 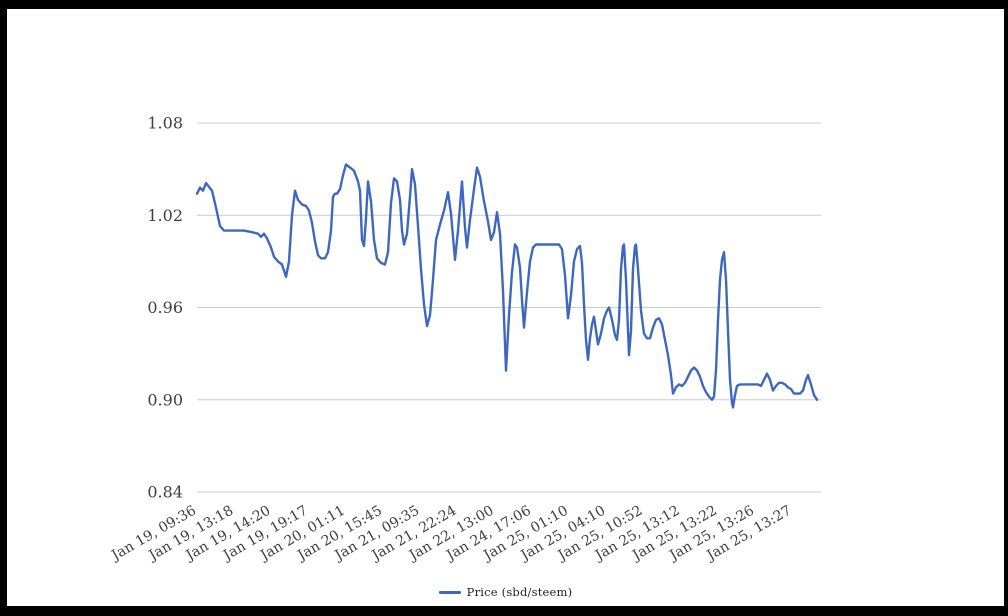 I want to click on y-axis-tick-label: 0.96, so click(x=165, y=307).